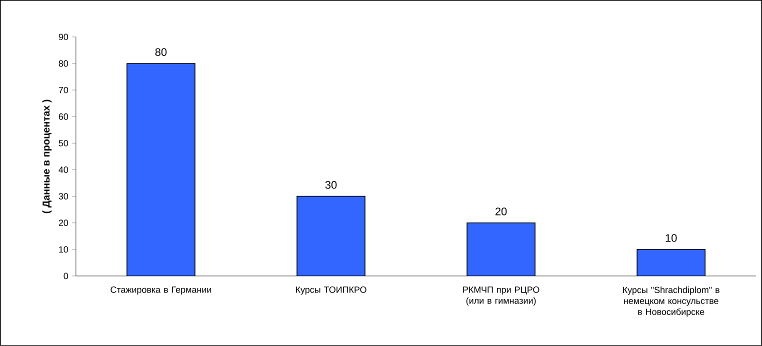 The width and height of the screenshot is (762, 346). Describe the element at coordinates (63, 63) in the screenshot. I see `y-tick-label: 80` at that location.